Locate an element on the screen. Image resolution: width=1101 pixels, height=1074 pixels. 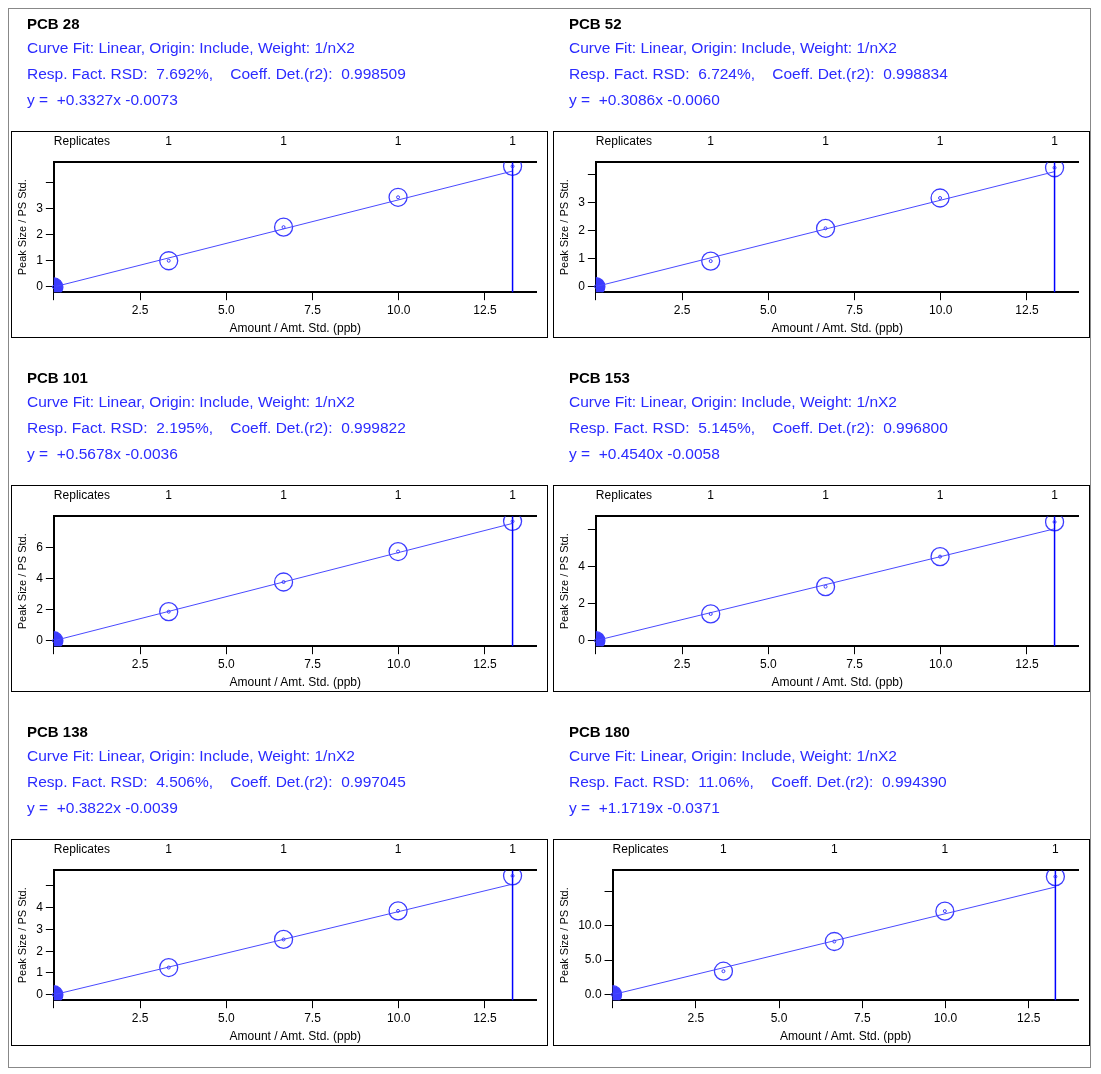
chart-title: PCB 101 is located at coordinates (58, 378).